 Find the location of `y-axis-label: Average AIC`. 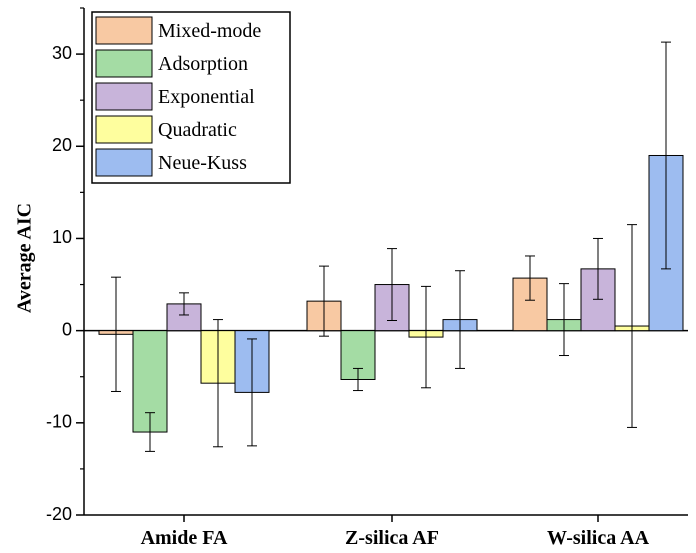

y-axis-label: Average AIC is located at coordinates (25, 258).